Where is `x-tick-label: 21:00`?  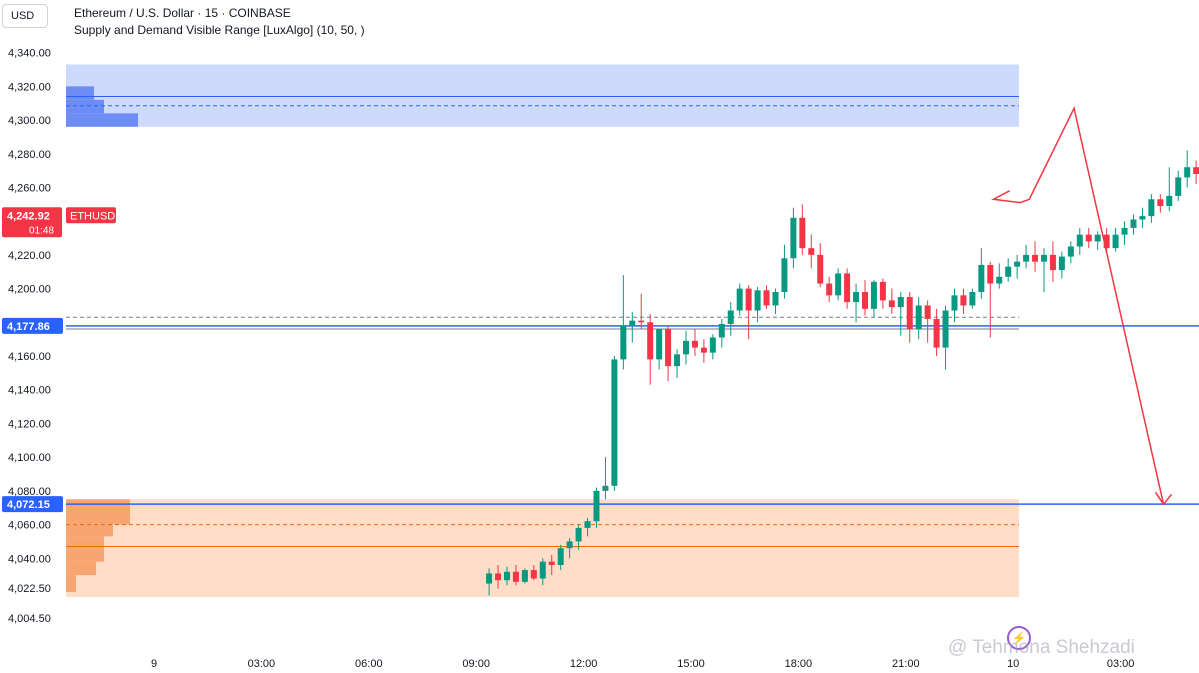 x-tick-label: 21:00 is located at coordinates (906, 664).